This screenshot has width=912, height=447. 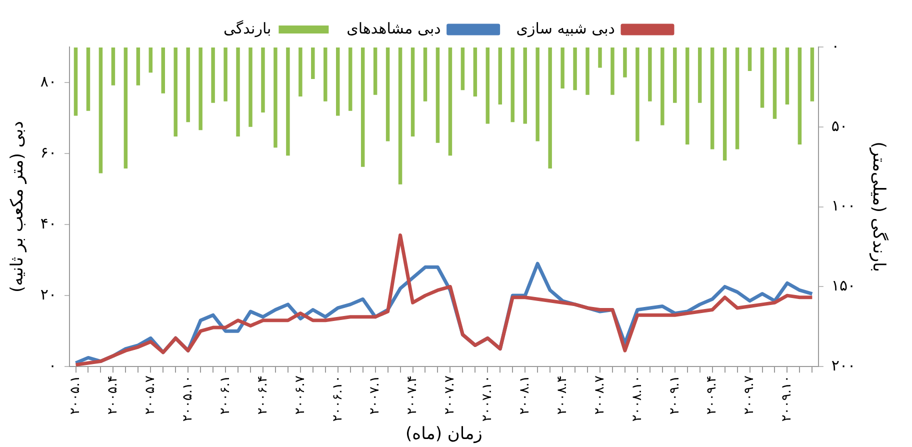 I want to click on y2-tick-label: ۵۰, so click(x=839, y=125).